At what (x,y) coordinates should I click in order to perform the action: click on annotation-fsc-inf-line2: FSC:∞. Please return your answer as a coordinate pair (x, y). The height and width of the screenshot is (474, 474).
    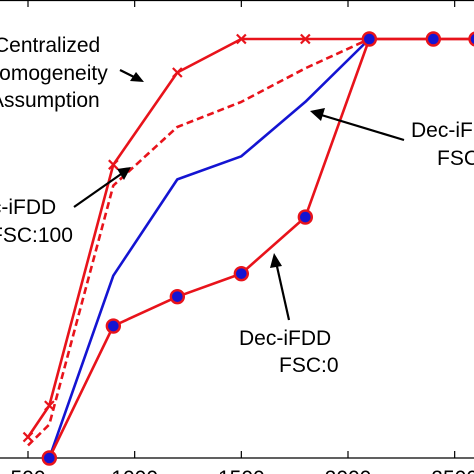
    Looking at the image, I should click on (455, 158).